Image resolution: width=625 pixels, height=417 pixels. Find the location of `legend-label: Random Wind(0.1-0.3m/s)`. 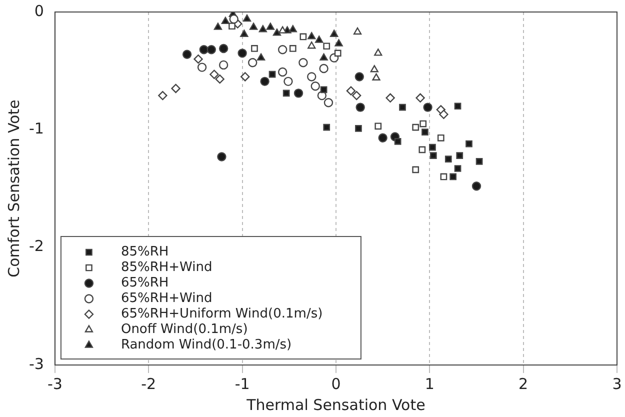

legend-label: Random Wind(0.1-0.3m/s) is located at coordinates (206, 345).